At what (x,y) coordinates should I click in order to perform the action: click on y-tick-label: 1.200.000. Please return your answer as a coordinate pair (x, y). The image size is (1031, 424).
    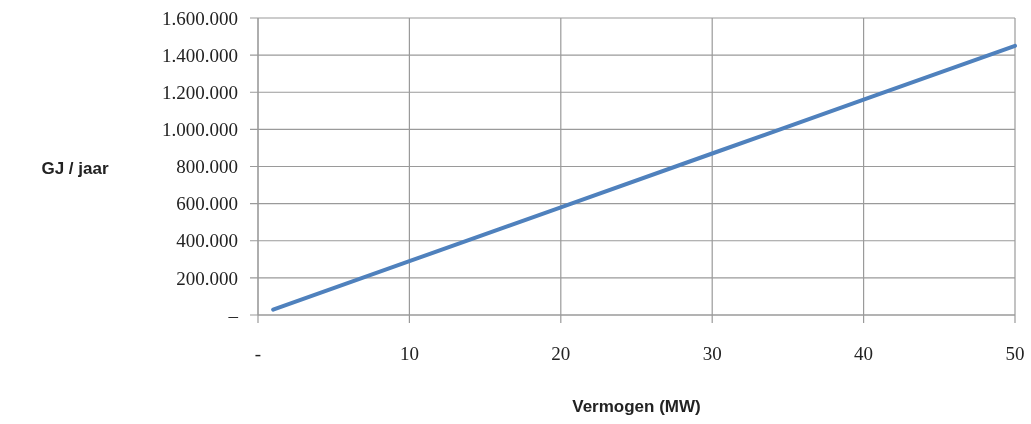
    Looking at the image, I should click on (200, 92).